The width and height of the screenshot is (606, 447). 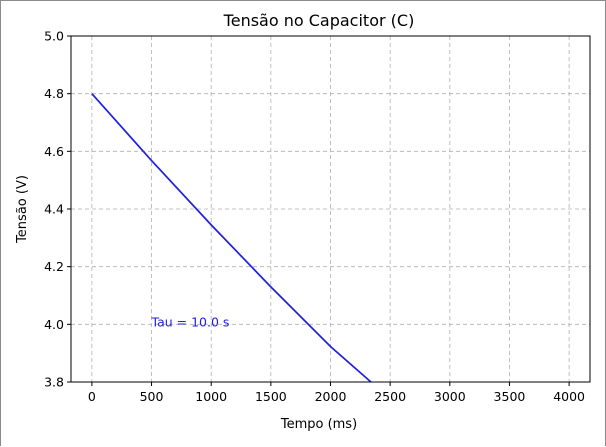 What do you see at coordinates (211, 396) in the screenshot?
I see `x-tick-label: 1000` at bounding box center [211, 396].